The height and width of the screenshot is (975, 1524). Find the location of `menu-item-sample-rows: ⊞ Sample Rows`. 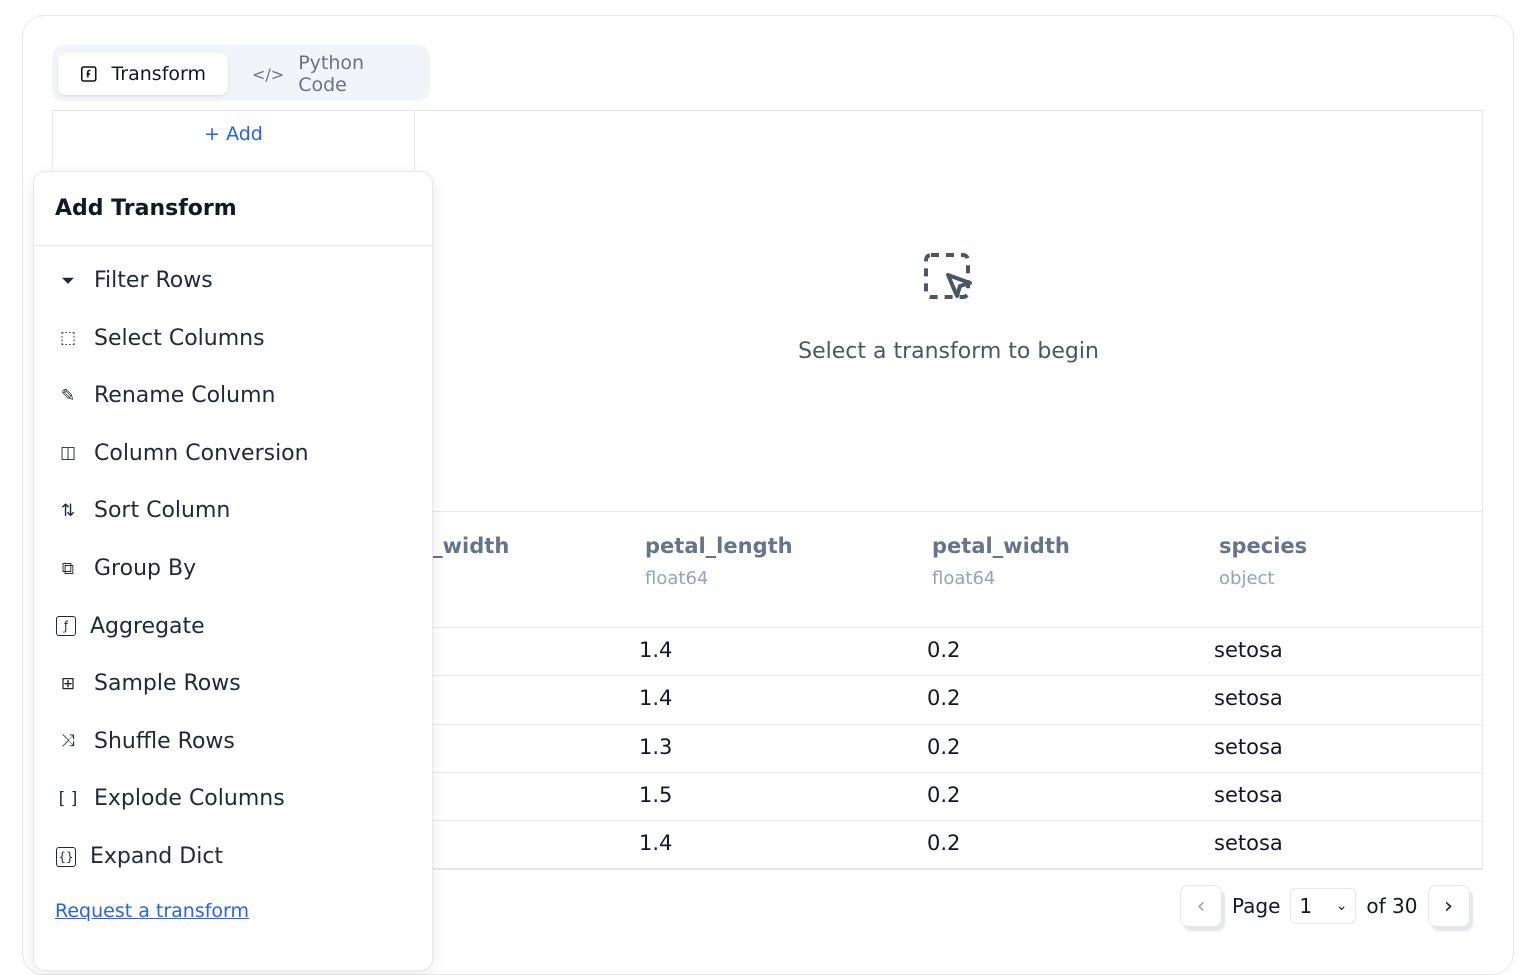

menu-item-sample-rows: ⊞ Sample Rows is located at coordinates (148, 683).